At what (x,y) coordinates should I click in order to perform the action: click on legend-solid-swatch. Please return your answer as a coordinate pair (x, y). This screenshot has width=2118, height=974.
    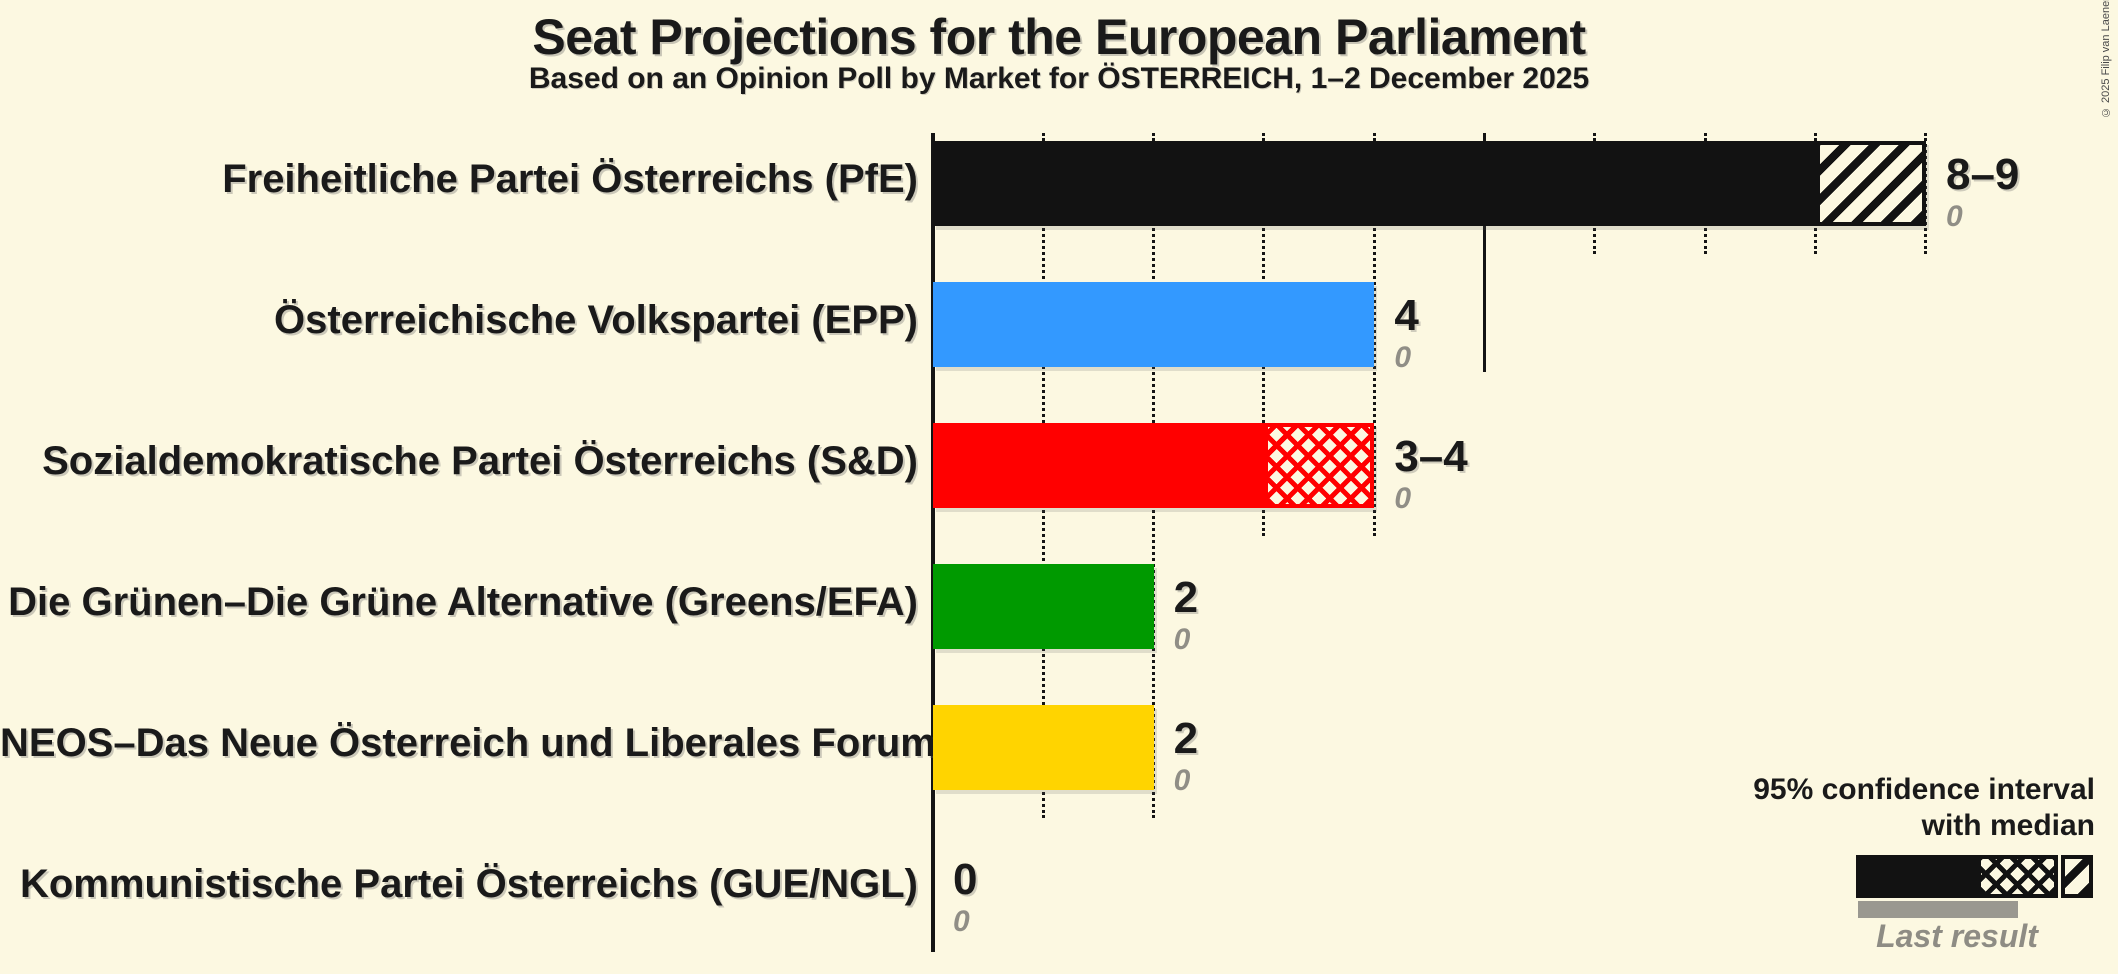
    Looking at the image, I should click on (1916, 876).